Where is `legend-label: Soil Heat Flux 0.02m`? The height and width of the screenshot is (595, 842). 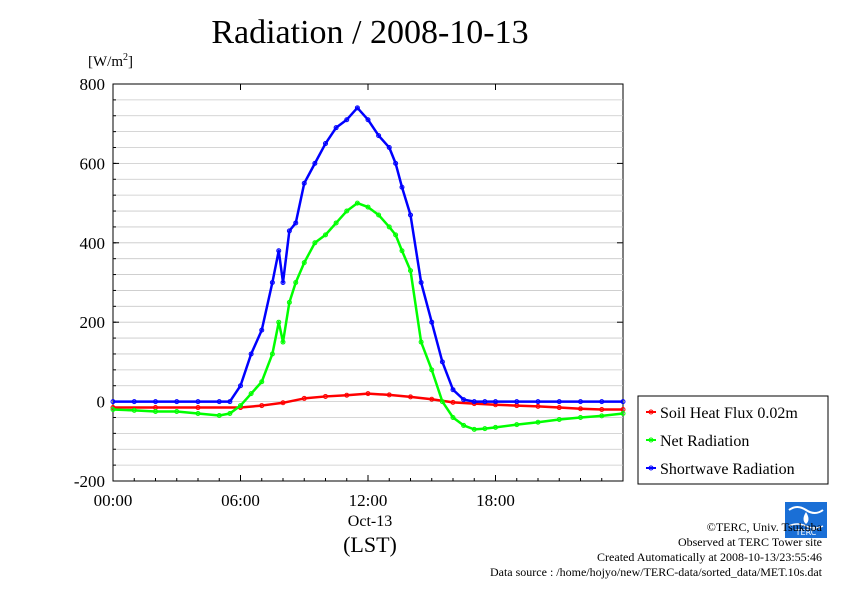 legend-label: Soil Heat Flux 0.02m is located at coordinates (729, 413).